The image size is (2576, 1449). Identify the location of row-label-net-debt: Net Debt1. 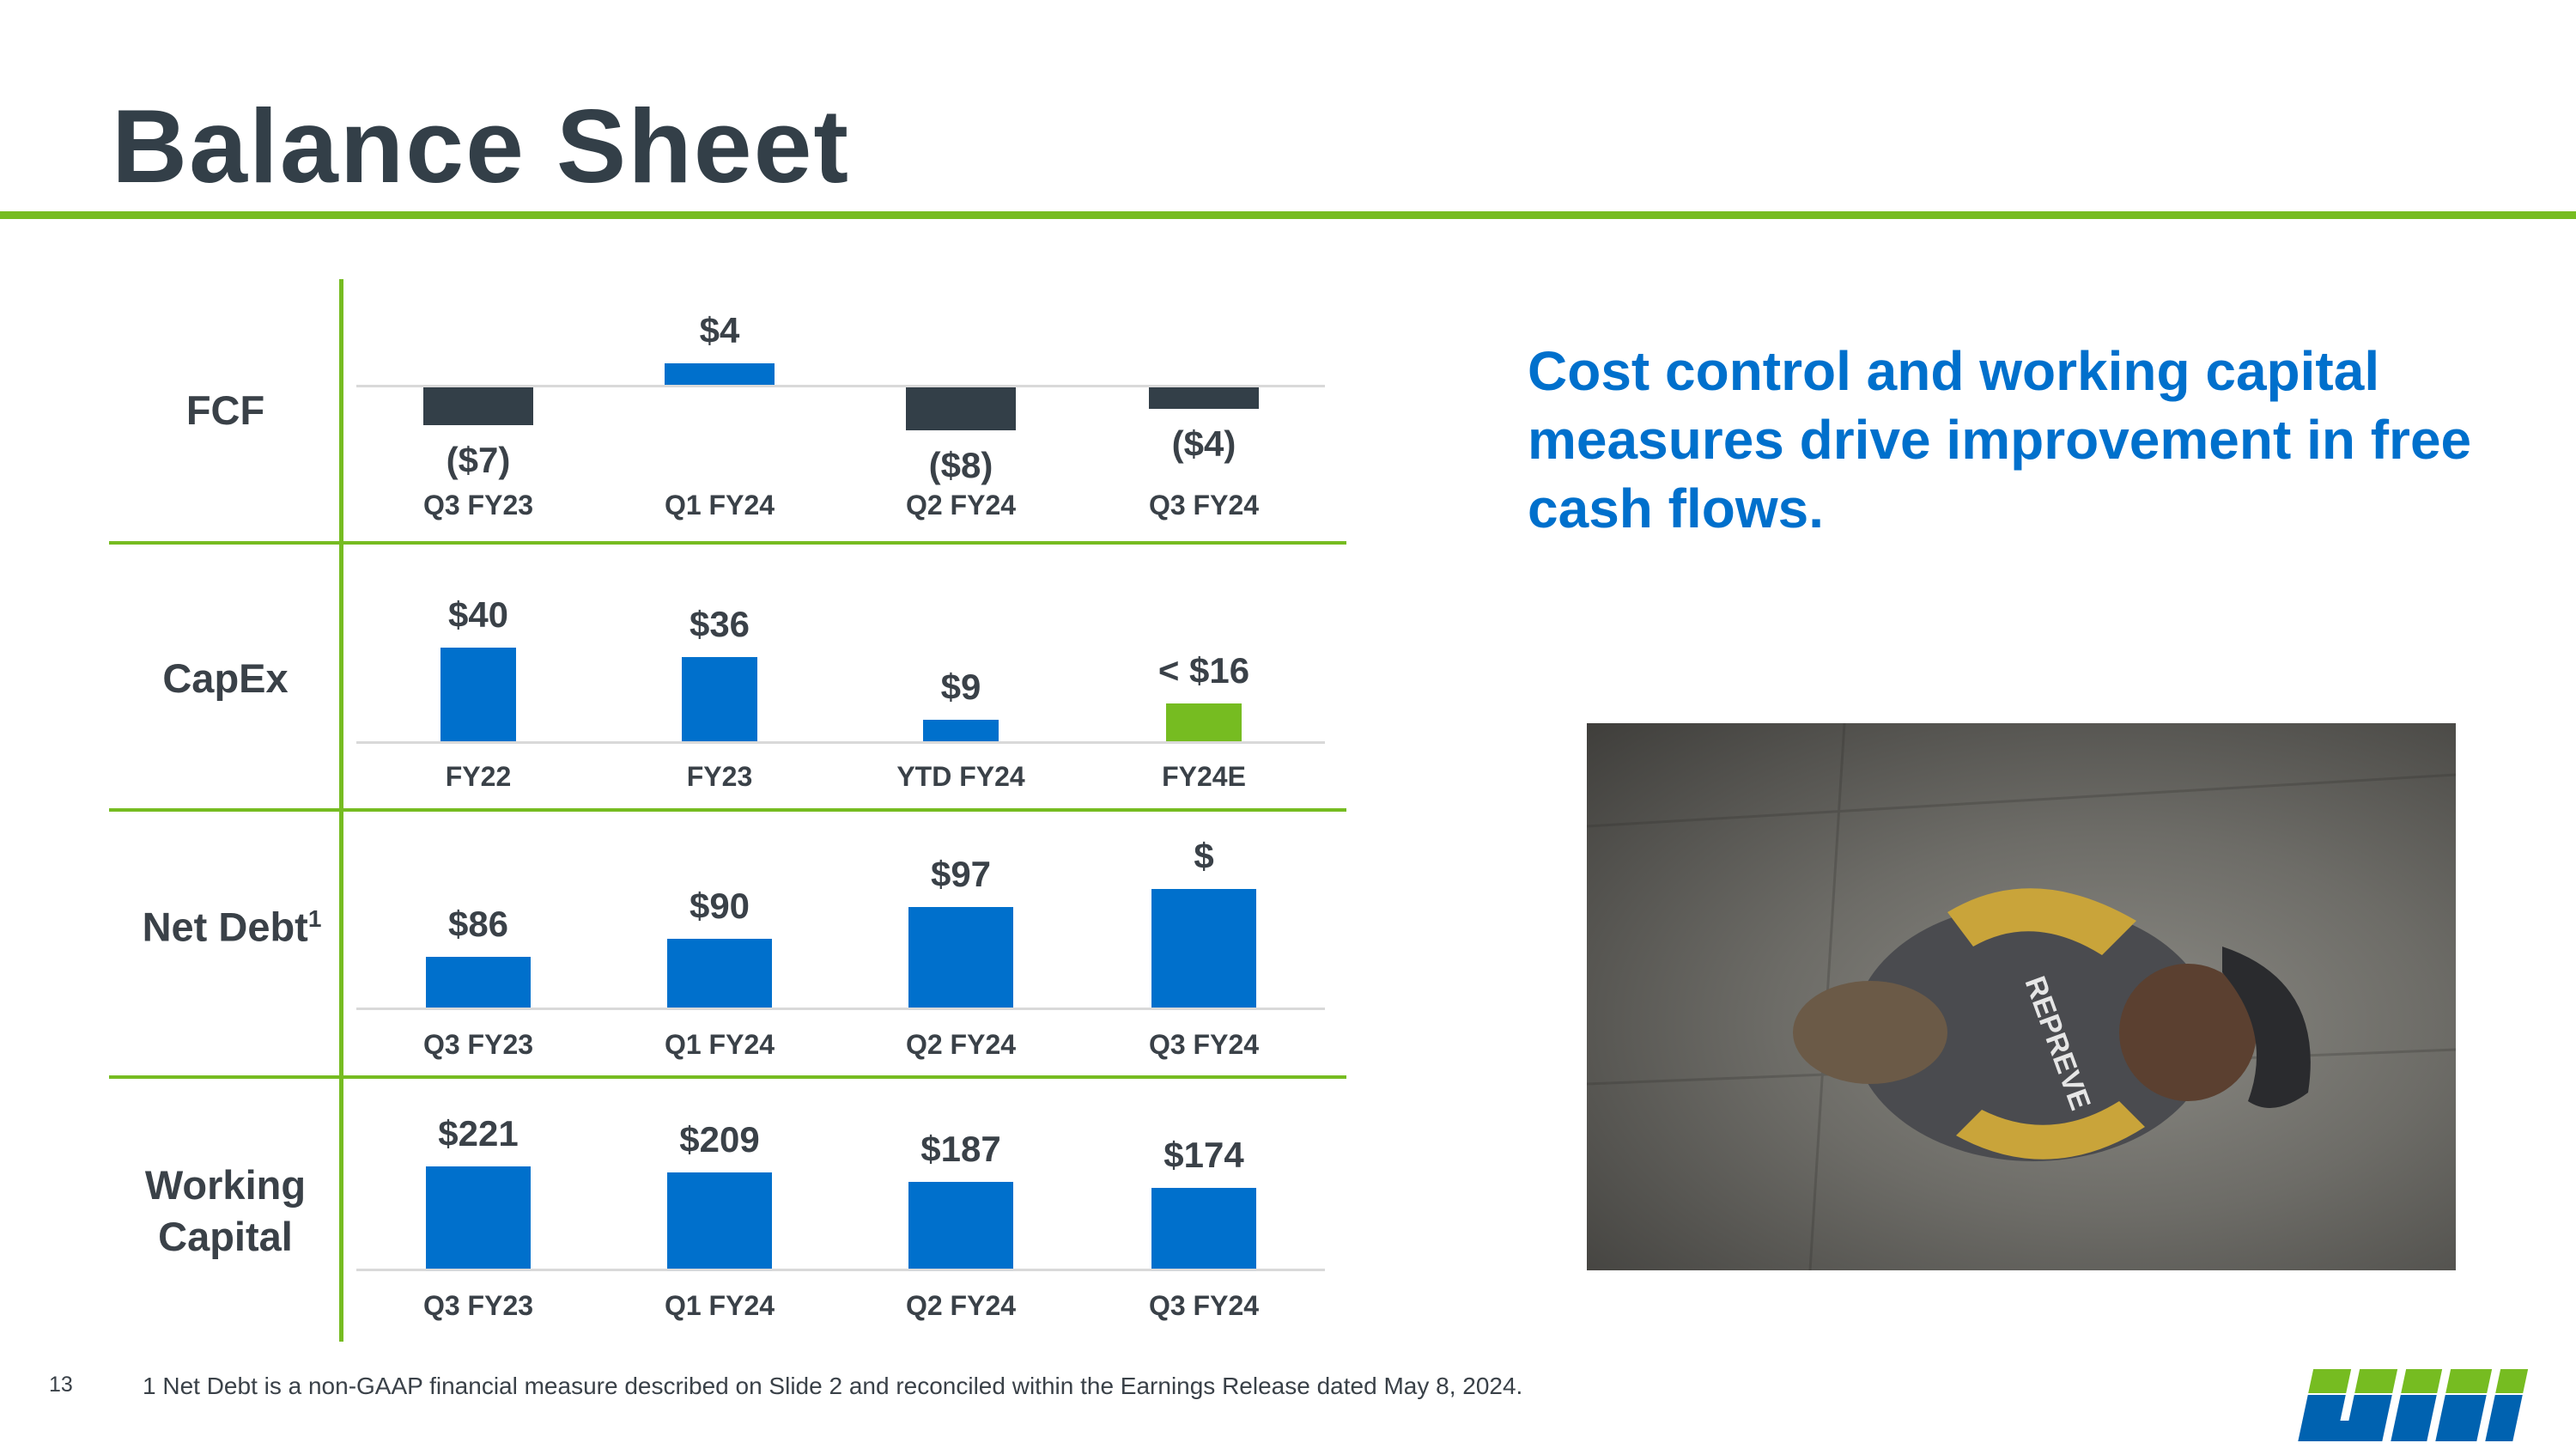
(232, 923).